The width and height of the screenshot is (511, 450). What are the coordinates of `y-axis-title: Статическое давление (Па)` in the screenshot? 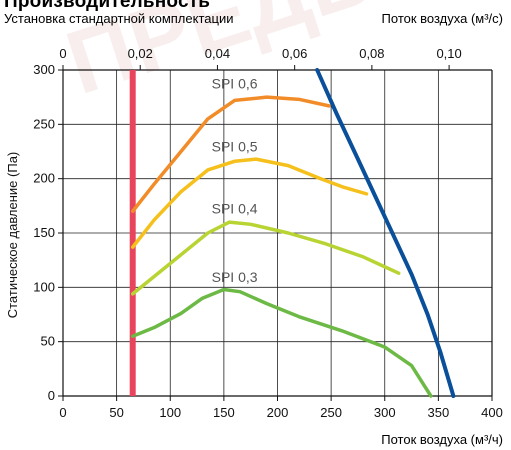 It's located at (12, 235).